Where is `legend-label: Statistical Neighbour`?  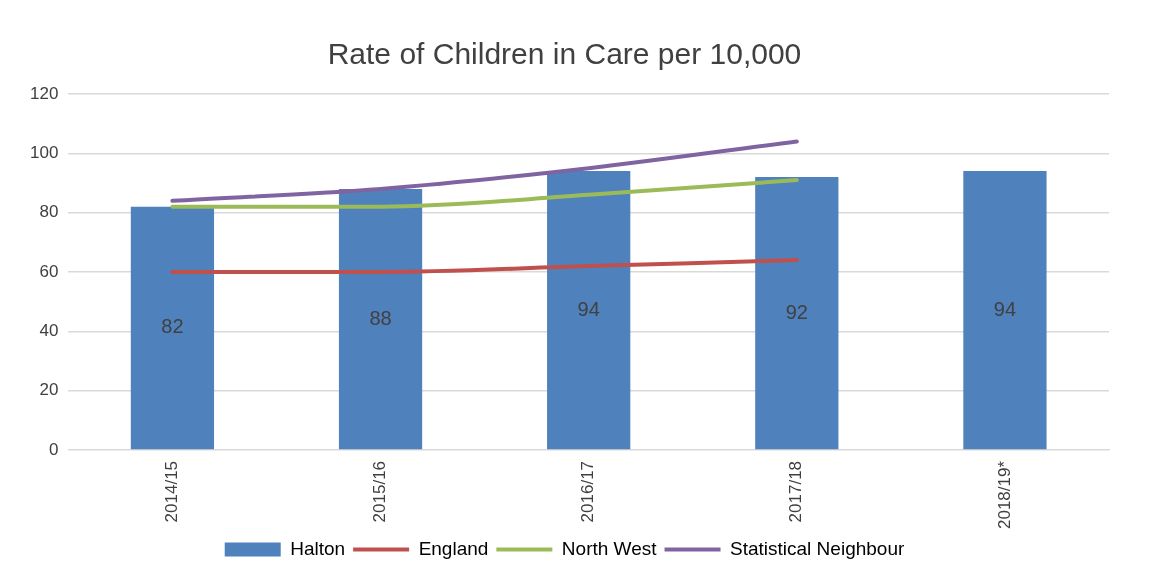 legend-label: Statistical Neighbour is located at coordinates (817, 548).